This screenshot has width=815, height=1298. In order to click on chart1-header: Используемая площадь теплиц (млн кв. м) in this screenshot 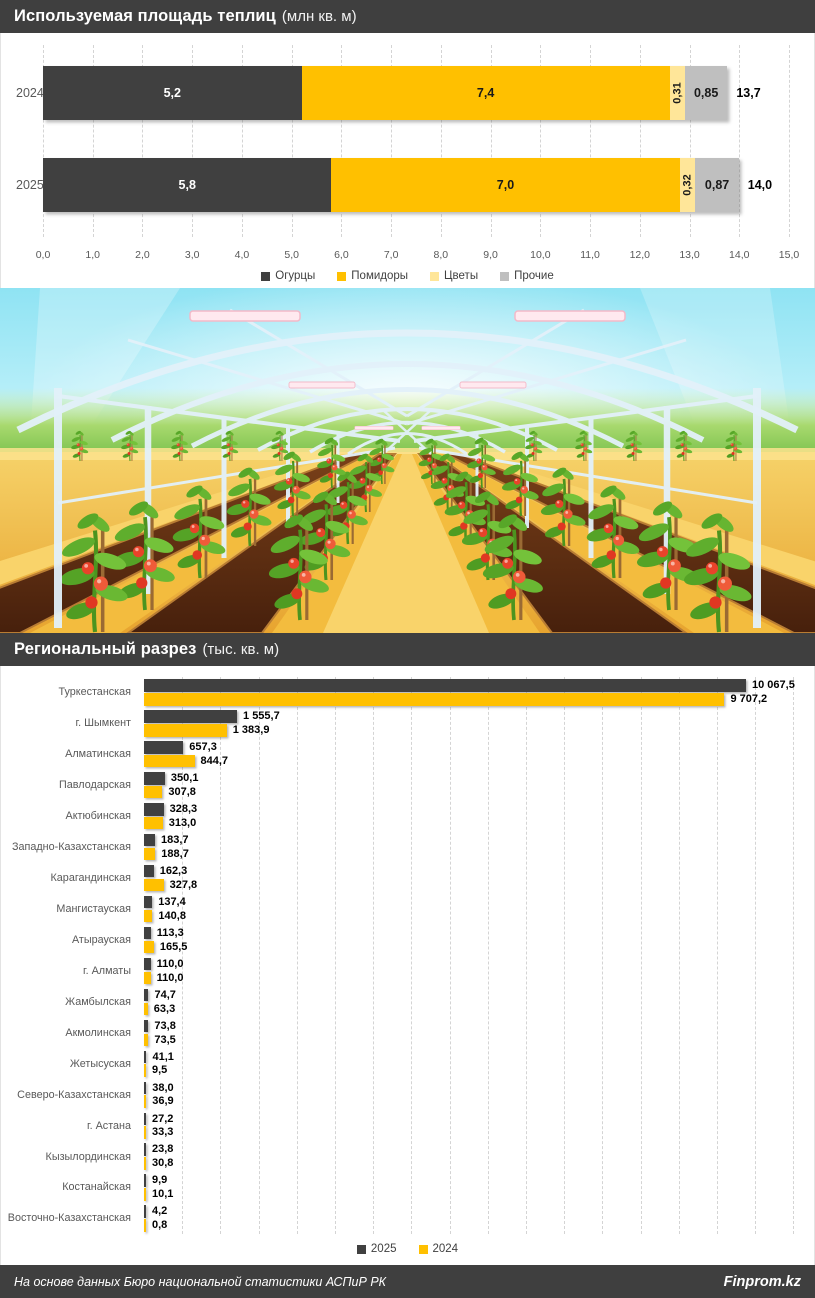, I will do `click(407, 16)`.